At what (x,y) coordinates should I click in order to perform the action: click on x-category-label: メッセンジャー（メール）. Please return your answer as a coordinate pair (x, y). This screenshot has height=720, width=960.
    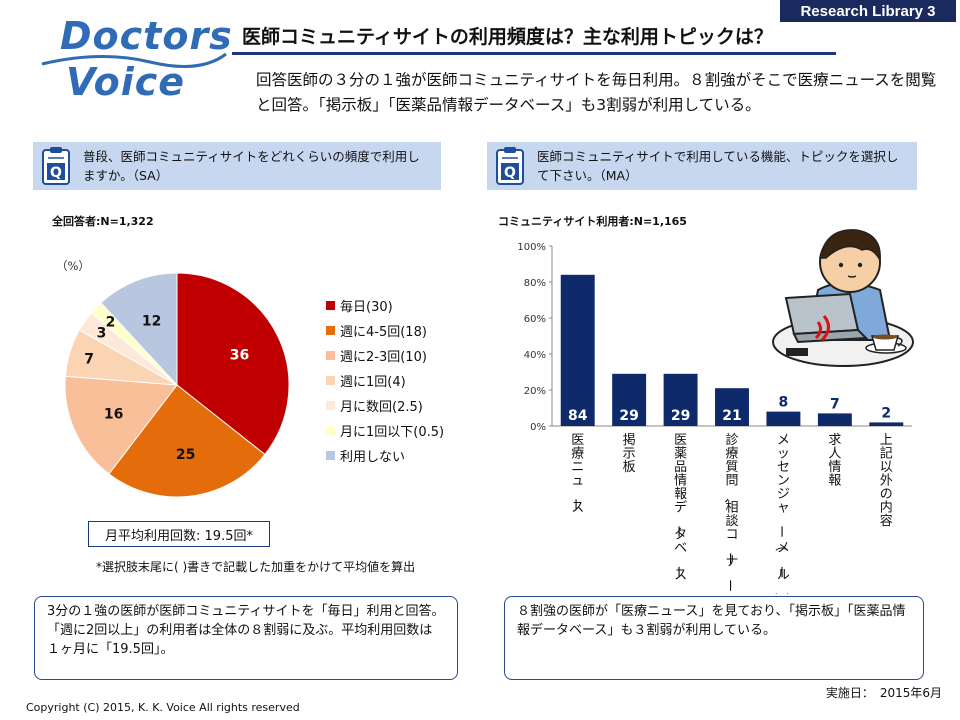
    Looking at the image, I should click on (781, 513).